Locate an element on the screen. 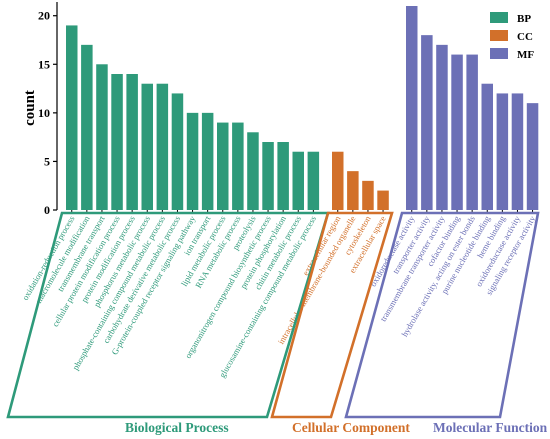  group-label-mf: Molecular Function is located at coordinates (490, 427).